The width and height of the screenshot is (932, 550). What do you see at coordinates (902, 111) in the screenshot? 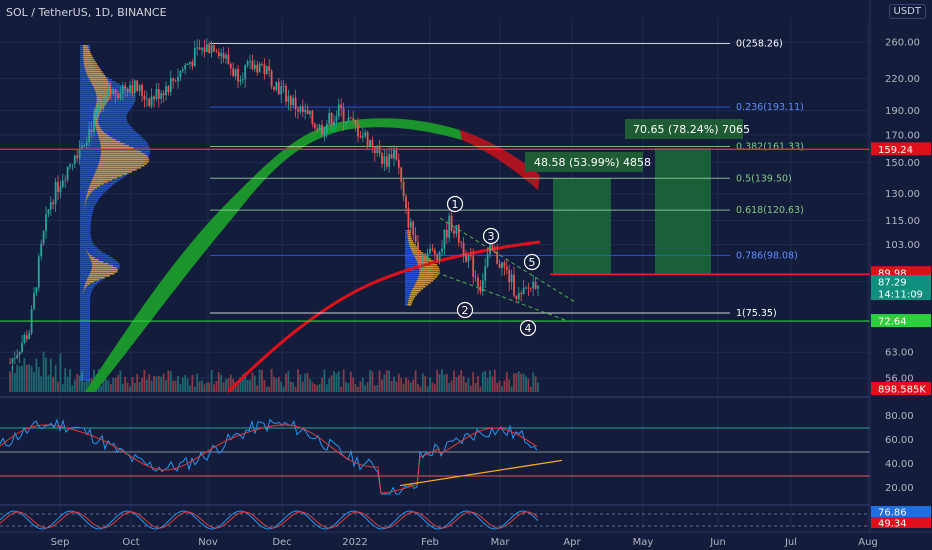
I see `price-tick: 190.00` at bounding box center [902, 111].